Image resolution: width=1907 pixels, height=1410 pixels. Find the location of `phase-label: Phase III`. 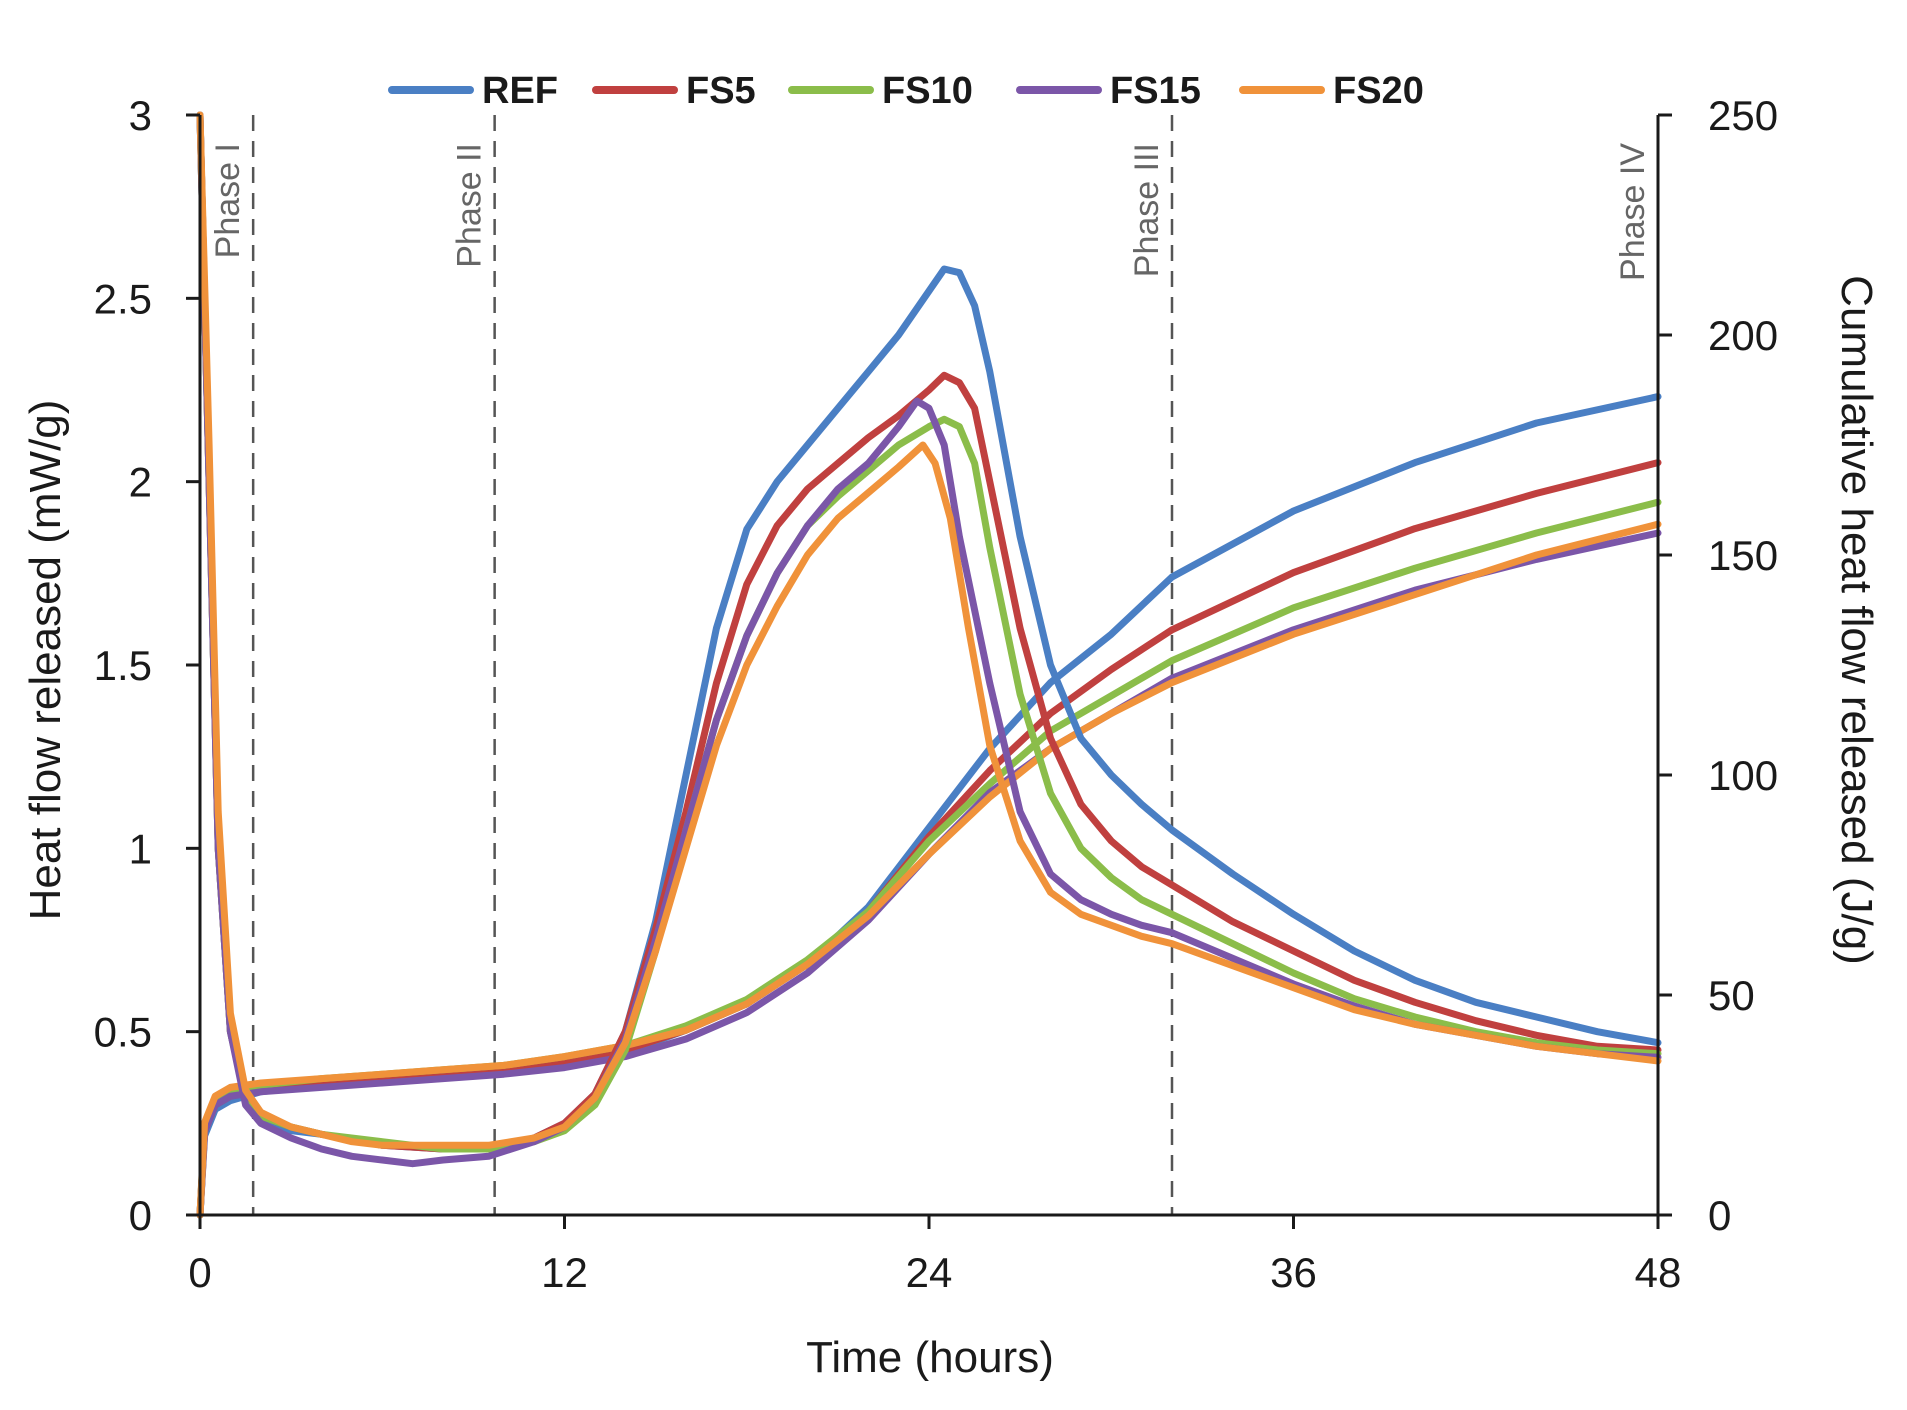

phase-label: Phase III is located at coordinates (1147, 210).